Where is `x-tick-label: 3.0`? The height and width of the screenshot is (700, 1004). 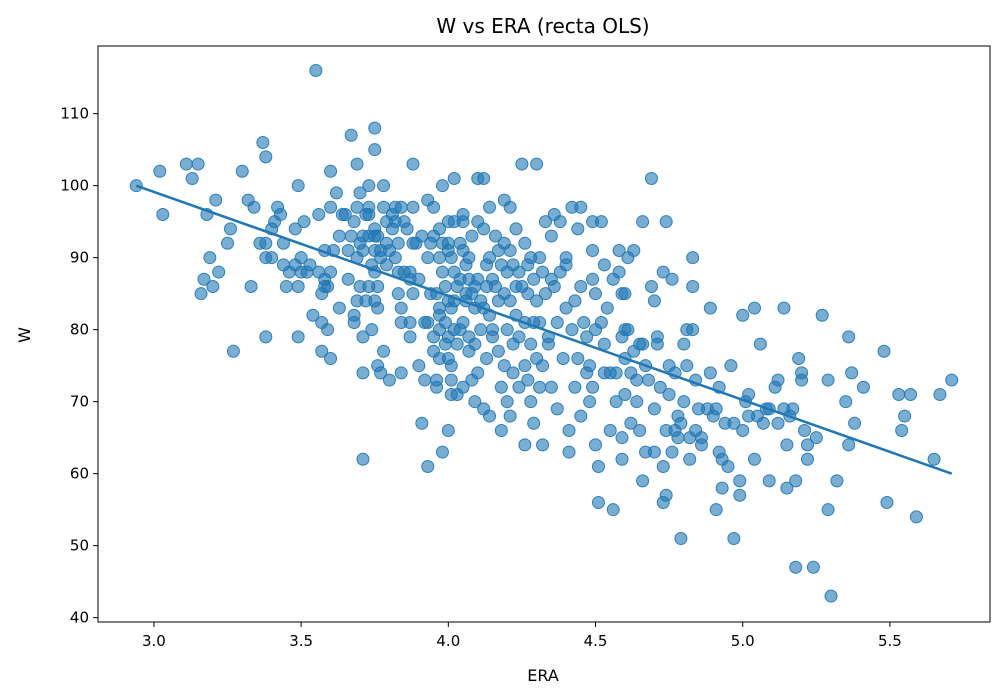 x-tick-label: 3.0 is located at coordinates (154, 641).